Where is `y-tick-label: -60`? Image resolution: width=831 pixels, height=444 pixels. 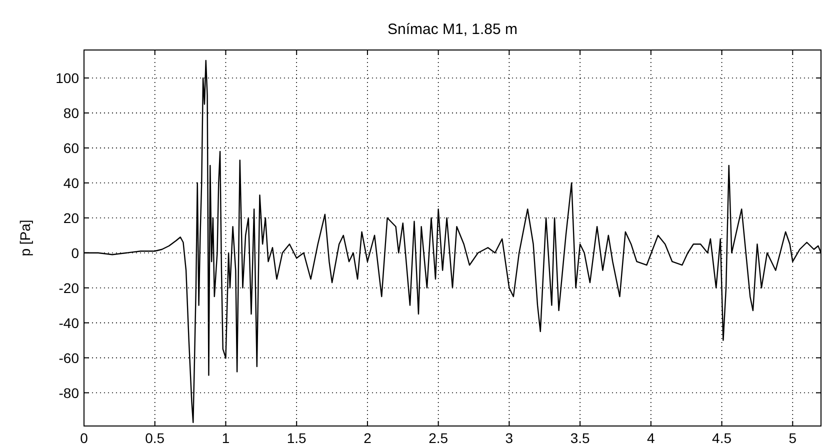 y-tick-label: -60 is located at coordinates (69, 358).